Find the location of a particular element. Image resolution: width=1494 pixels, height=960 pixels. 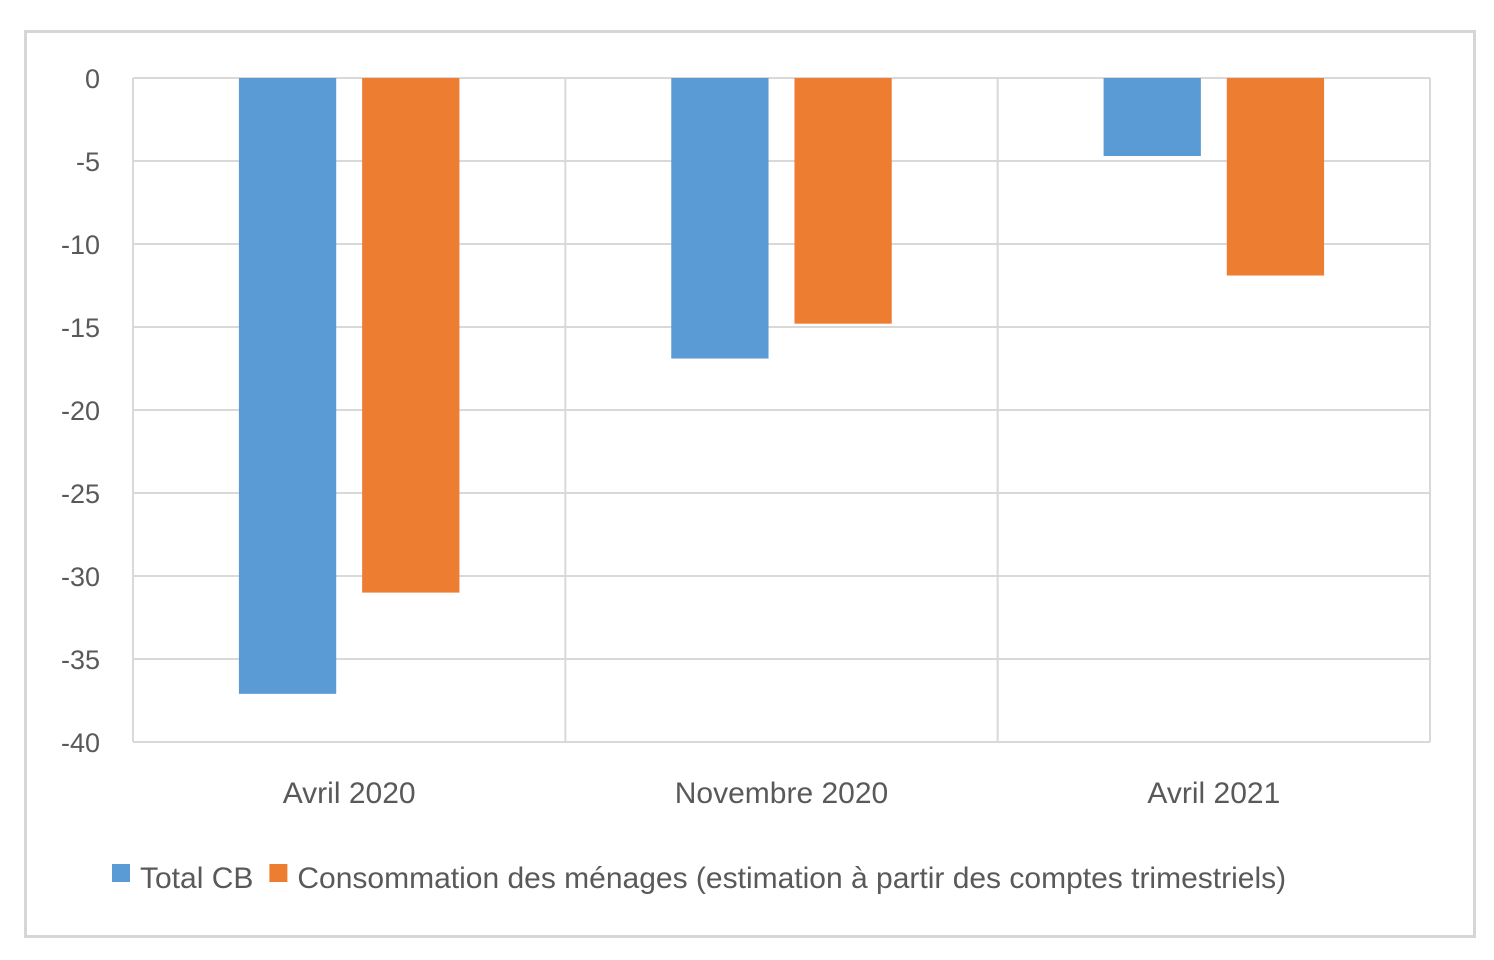

y-tick-label: -20 is located at coordinates (80, 411).